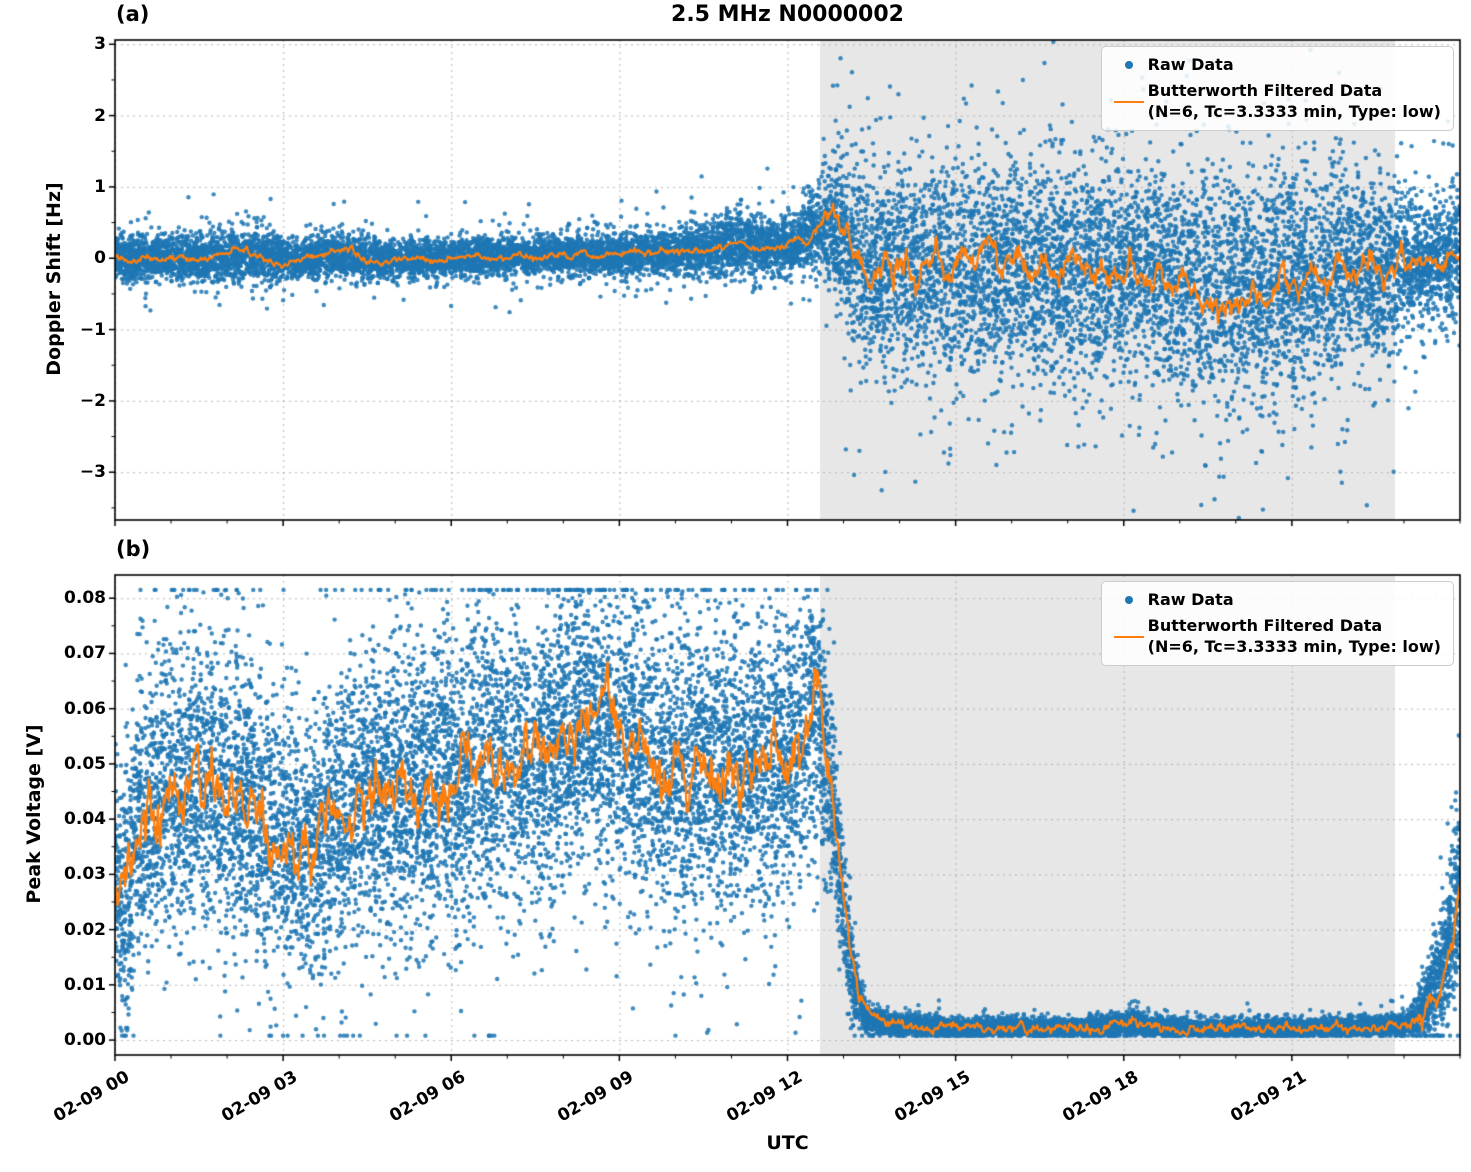 Image resolution: width=1471 pixels, height=1172 pixels. What do you see at coordinates (85, 819) in the screenshot?
I see `y-tick-label: 0.04` at bounding box center [85, 819].